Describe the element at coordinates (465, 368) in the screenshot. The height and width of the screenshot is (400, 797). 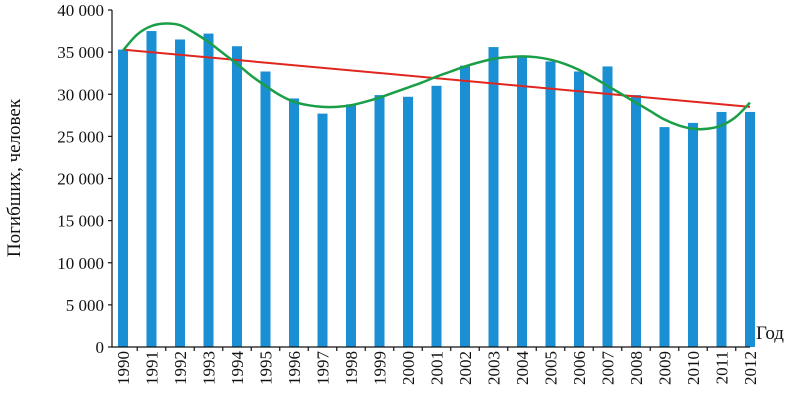
I see `x-tick-label: 2002` at that location.